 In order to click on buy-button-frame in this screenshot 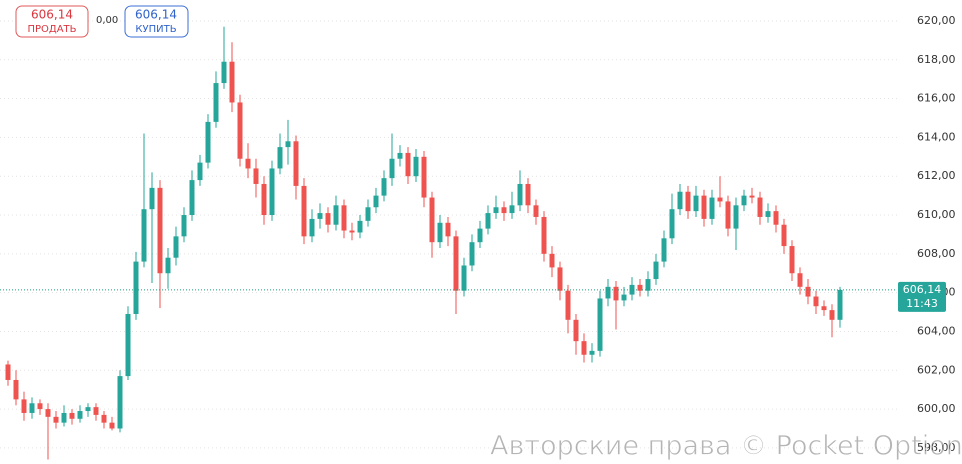, I will do `click(156, 21)`.